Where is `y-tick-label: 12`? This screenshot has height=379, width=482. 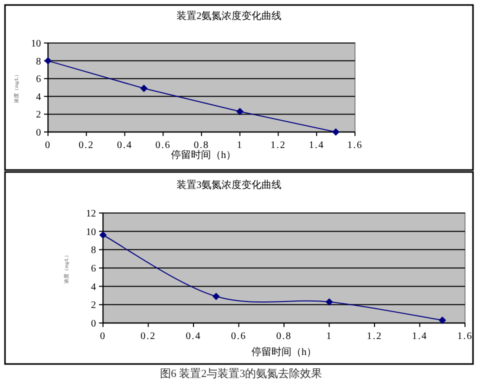 y-tick-label: 12 is located at coordinates (91, 214).